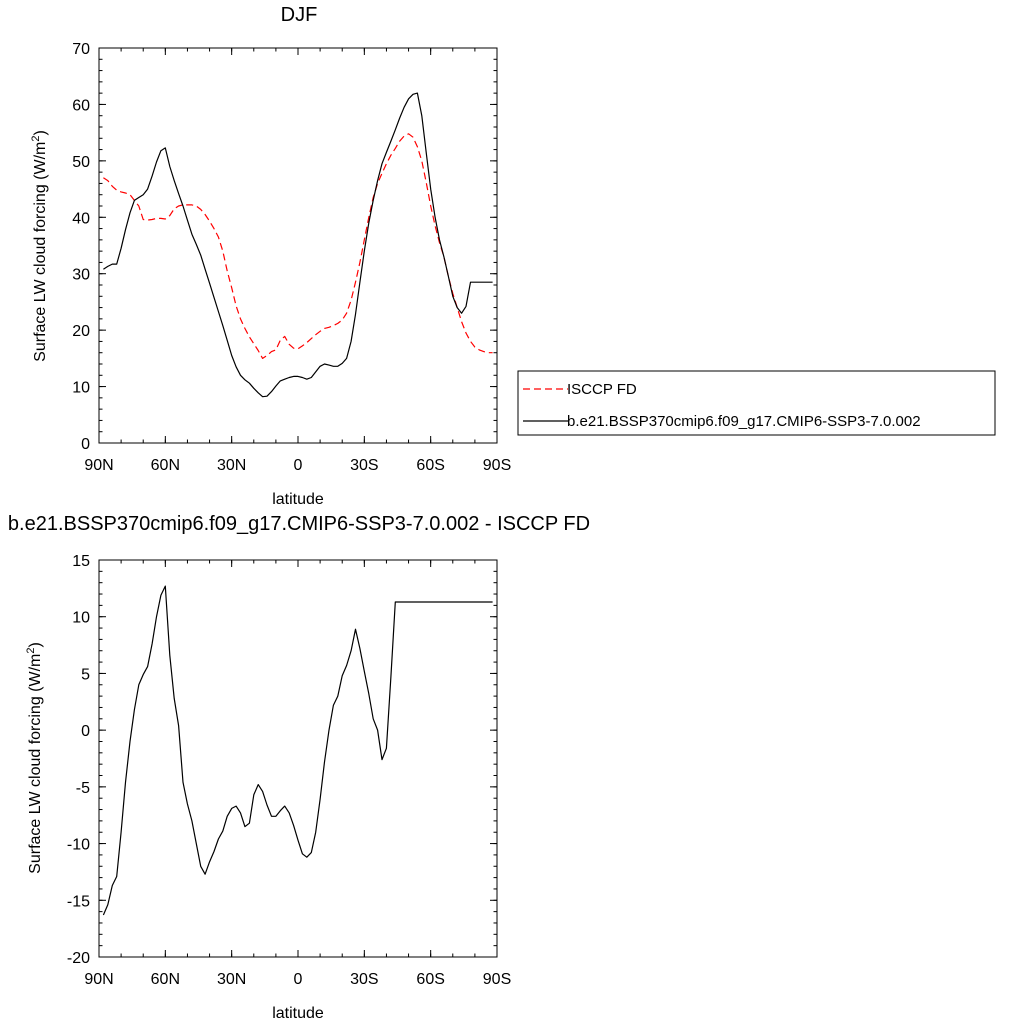  What do you see at coordinates (78, 958) in the screenshot?
I see `y-tick-label: -20` at bounding box center [78, 958].